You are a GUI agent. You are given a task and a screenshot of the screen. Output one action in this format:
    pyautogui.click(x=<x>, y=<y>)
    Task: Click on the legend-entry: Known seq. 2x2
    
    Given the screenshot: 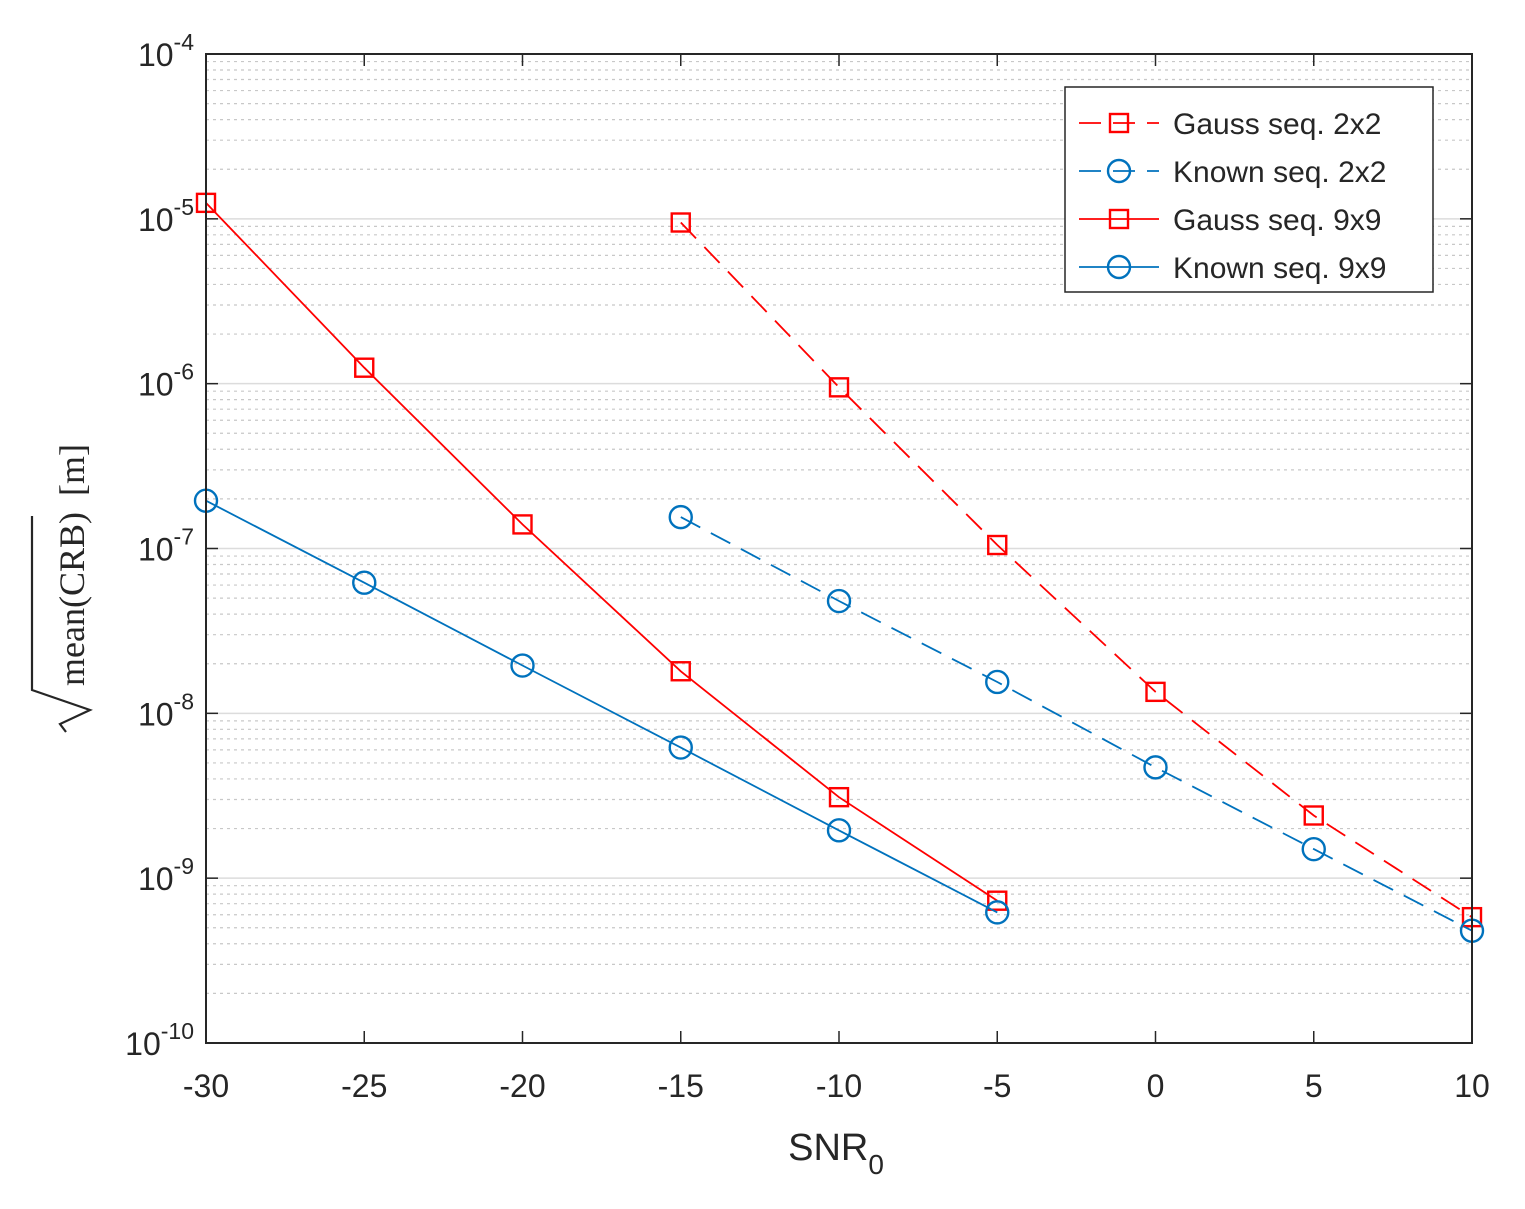 What is the action you would take?
    pyautogui.click(x=1232, y=172)
    